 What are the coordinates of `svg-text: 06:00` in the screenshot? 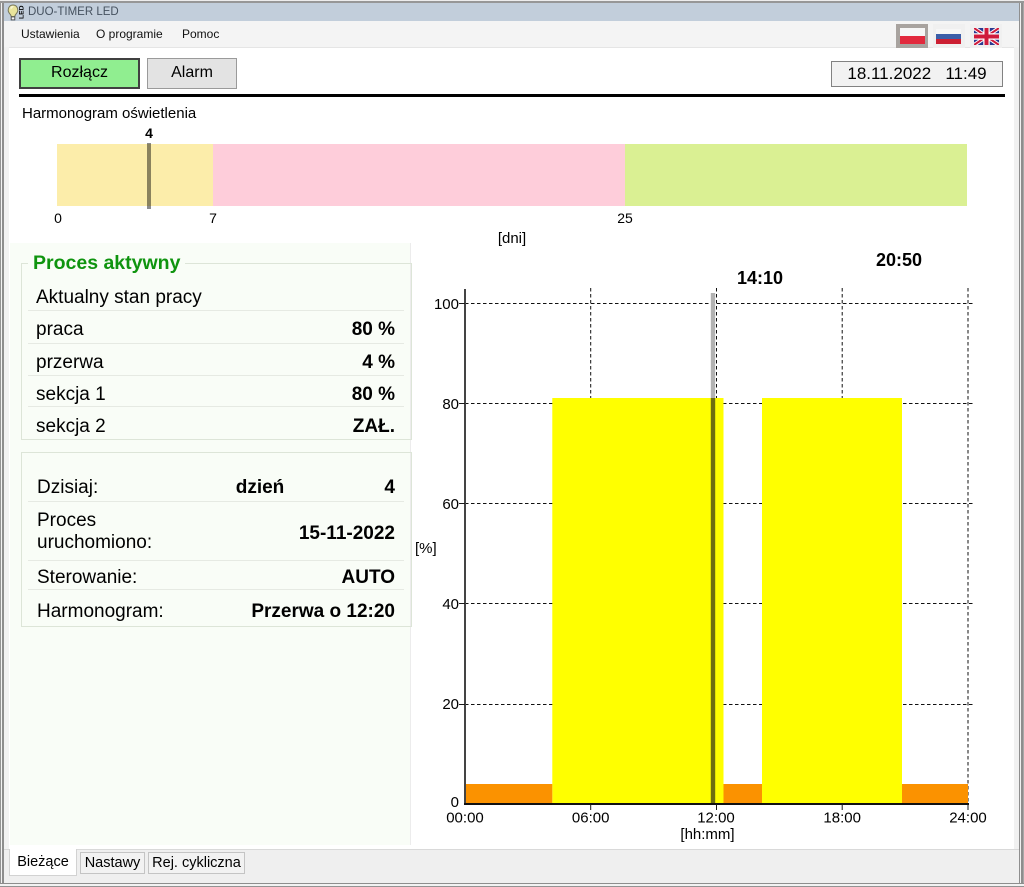 It's located at (591, 818).